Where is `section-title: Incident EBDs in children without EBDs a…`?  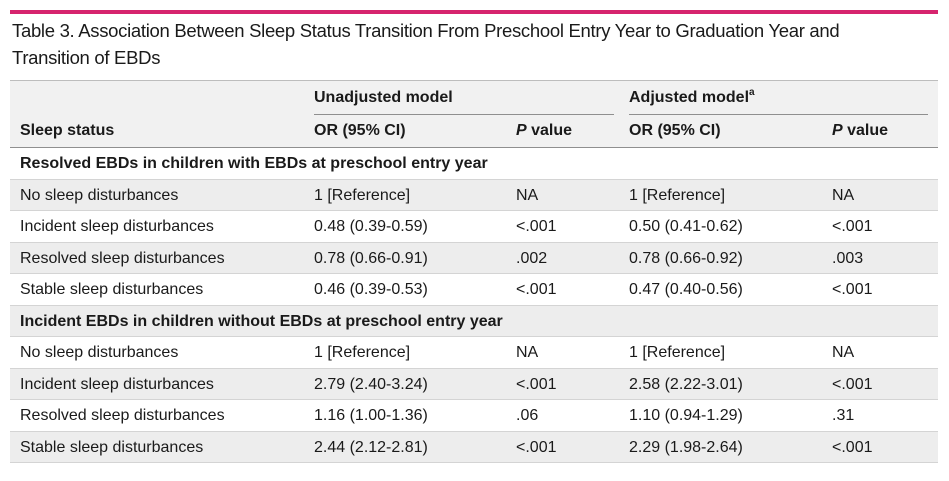 section-title: Incident EBDs in children without EBDs a… is located at coordinates (261, 321).